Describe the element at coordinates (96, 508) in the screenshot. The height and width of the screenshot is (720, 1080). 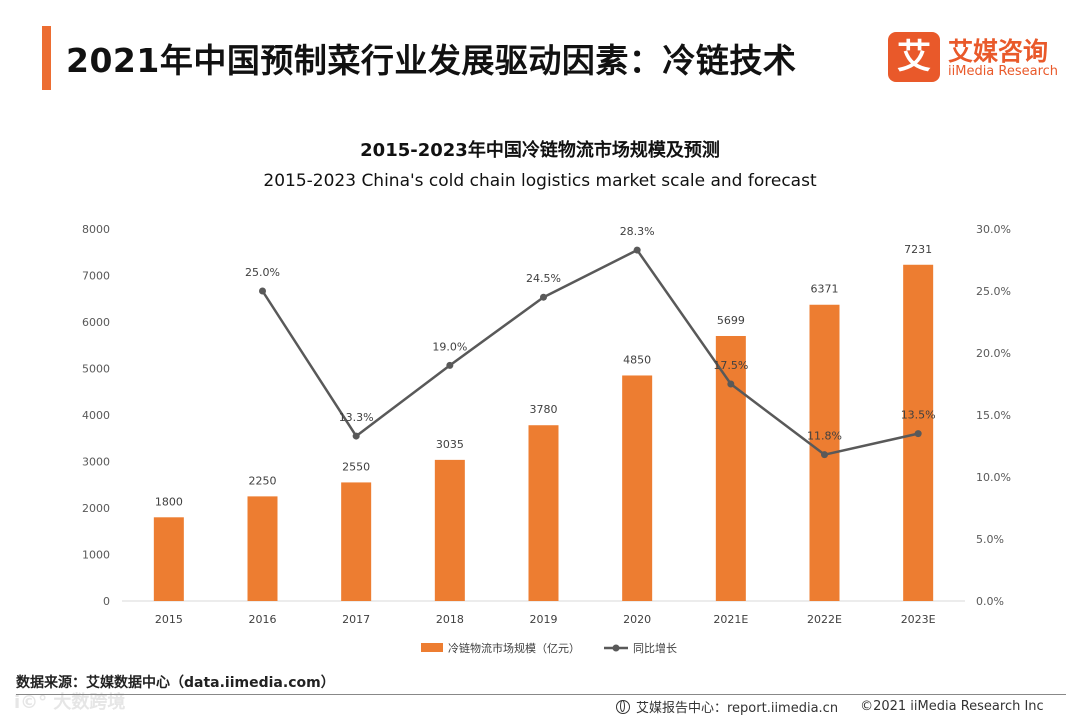
I see `y-left-tick-label: 2000` at that location.